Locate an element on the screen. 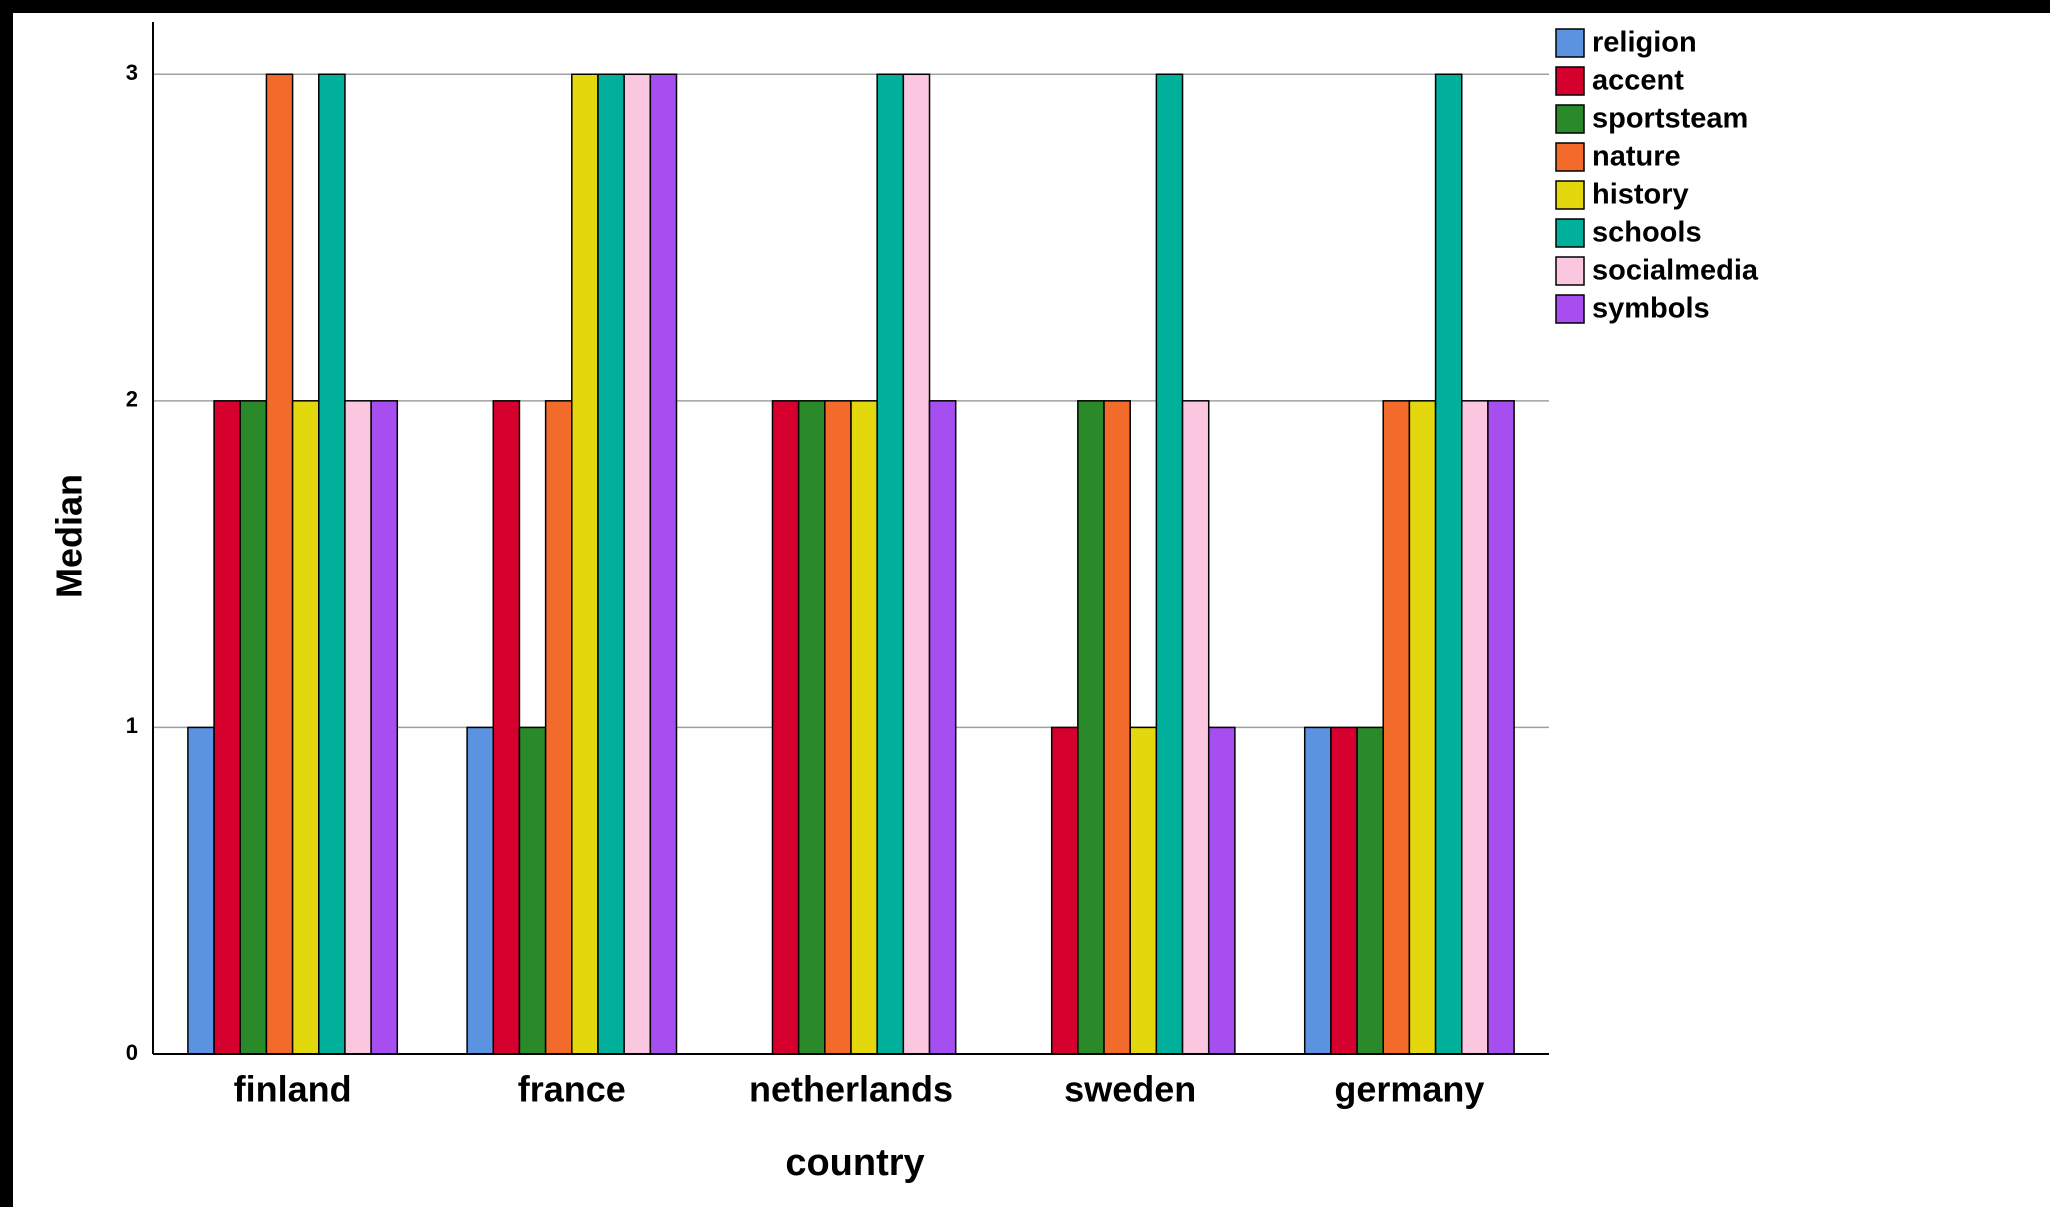 Image resolution: width=2050 pixels, height=1207 pixels. y-axis-title: Median is located at coordinates (69, 536).